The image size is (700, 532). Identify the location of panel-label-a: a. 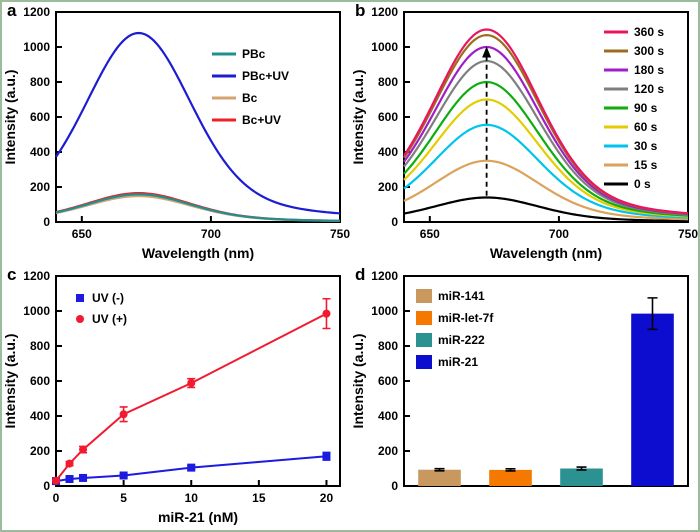
(12, 11).